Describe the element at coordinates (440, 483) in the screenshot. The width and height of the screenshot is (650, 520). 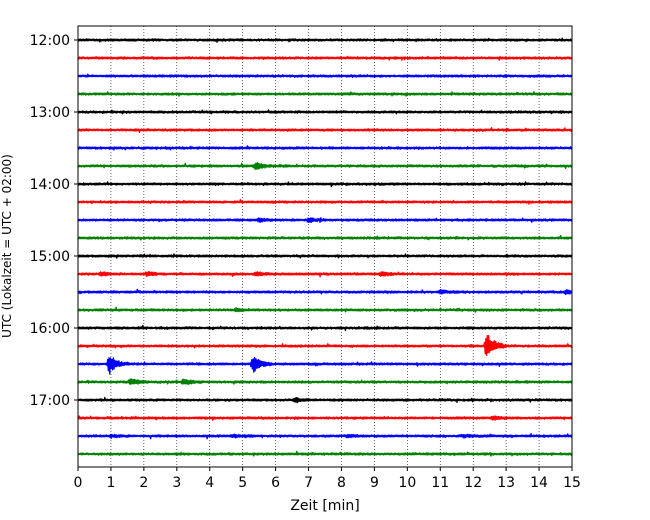
I see `x-tick-label-11: 11` at that location.